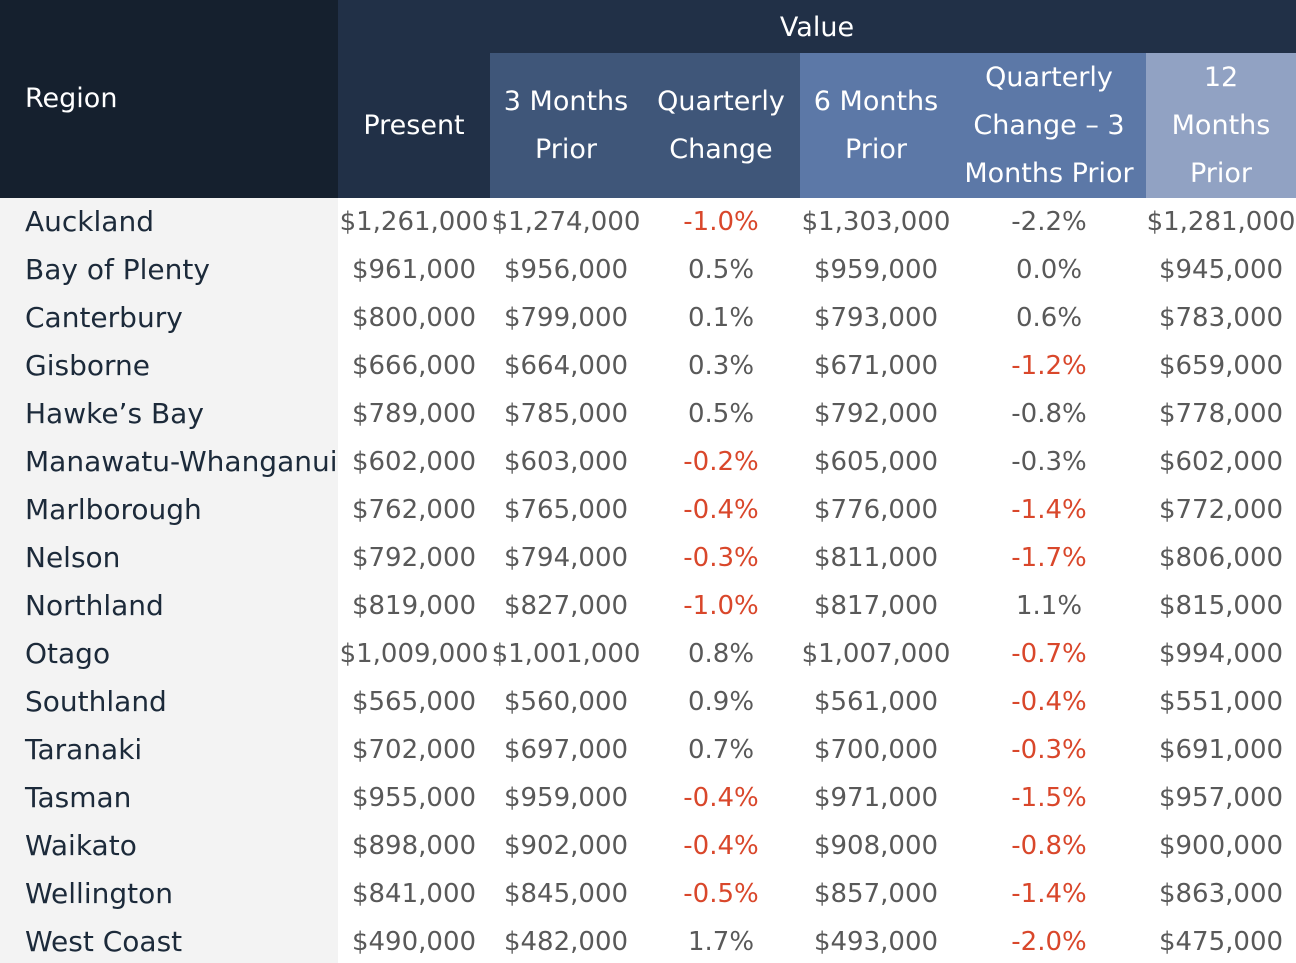 The image size is (1296, 963). Describe the element at coordinates (414, 462) in the screenshot. I see `present-cell: $602,000` at that location.